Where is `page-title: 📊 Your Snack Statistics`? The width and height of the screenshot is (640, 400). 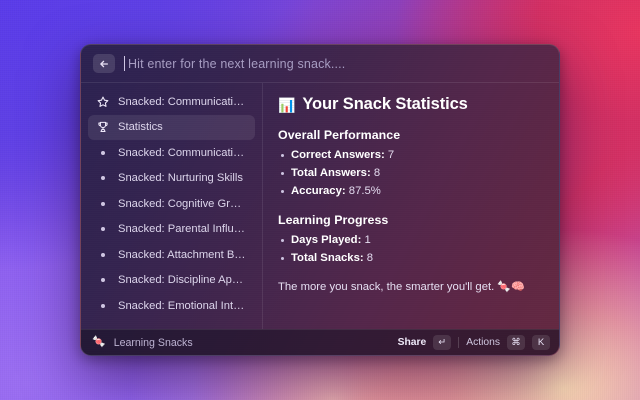
page-title: 📊 Your Snack Statistics is located at coordinates (410, 104).